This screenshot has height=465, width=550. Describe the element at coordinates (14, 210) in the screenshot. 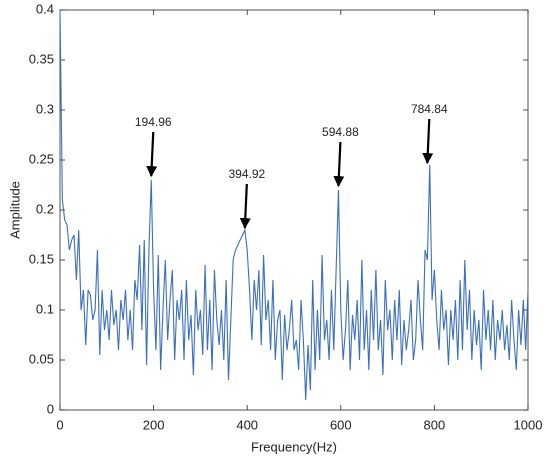

I see `y-axis-label: Amplitude` at that location.